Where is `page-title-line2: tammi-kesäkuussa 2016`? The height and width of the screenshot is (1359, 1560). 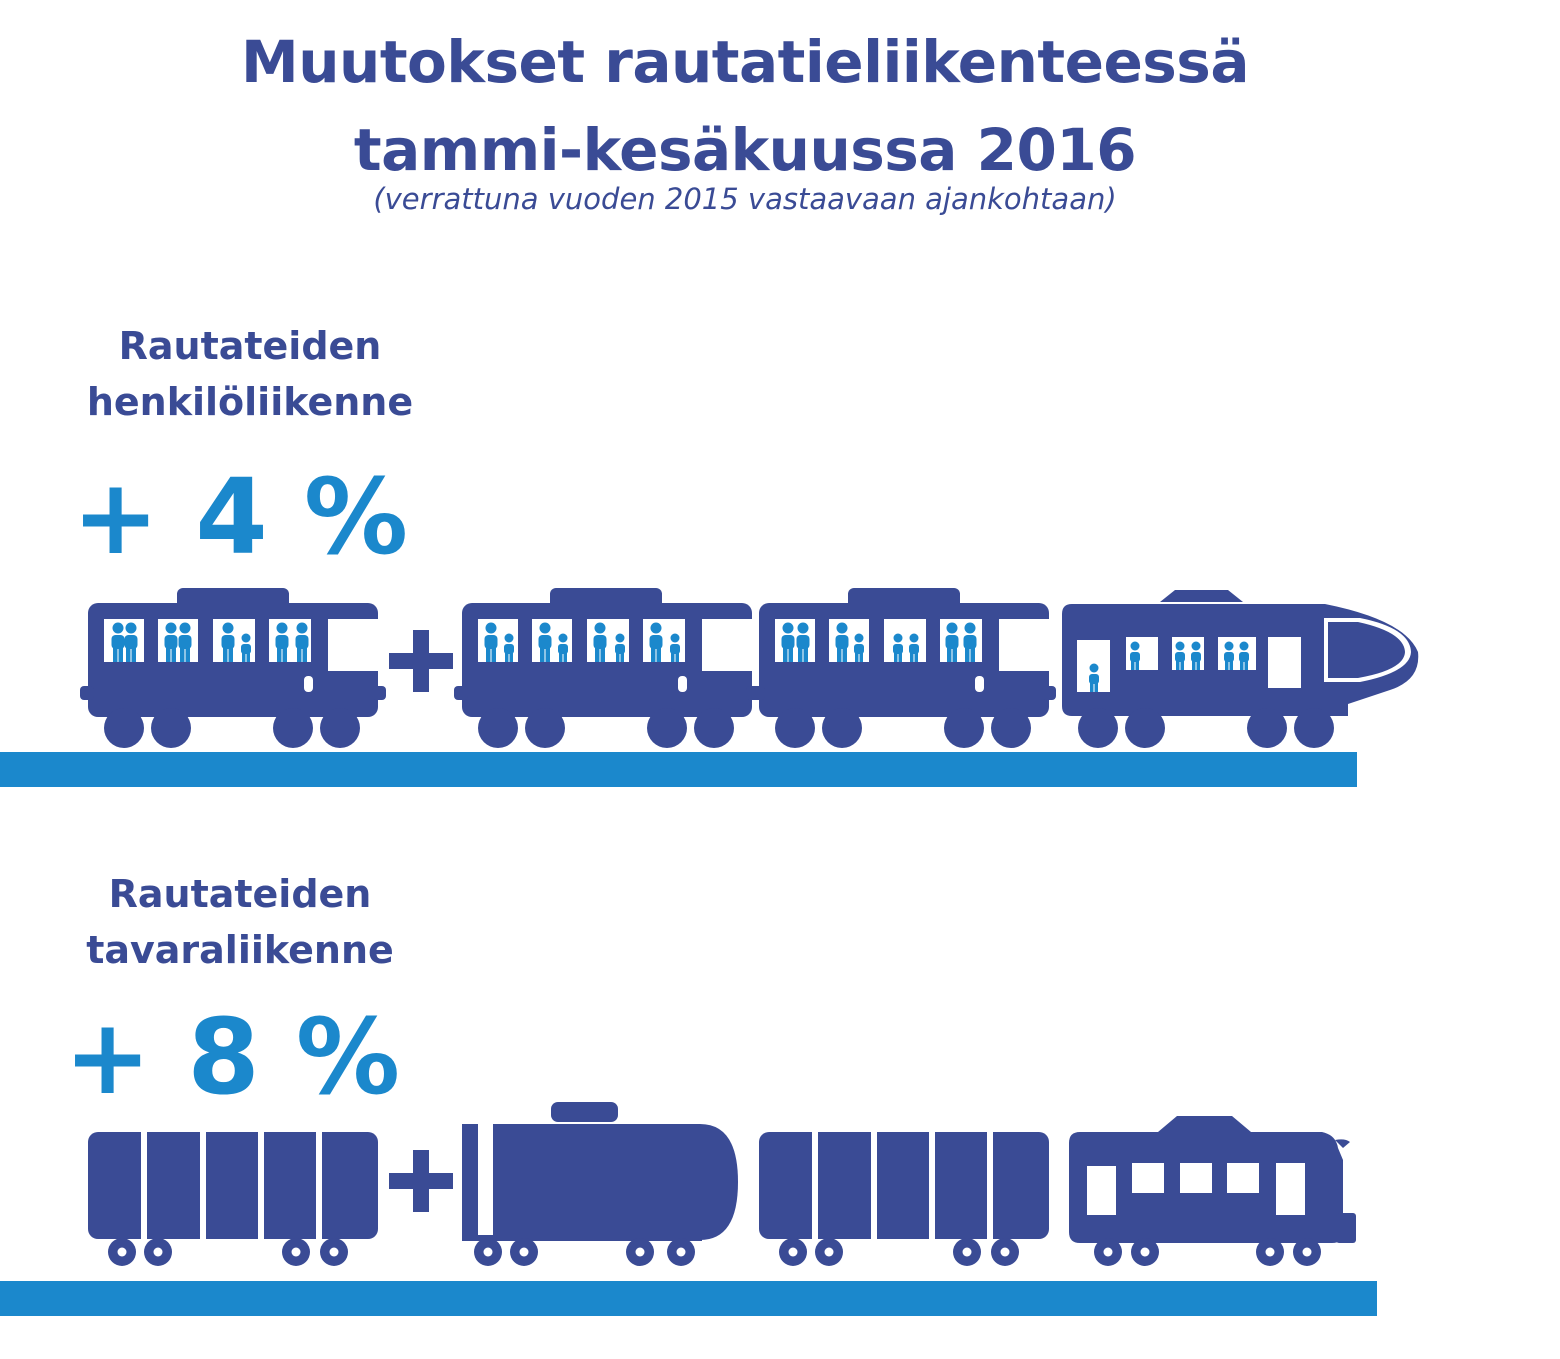 page-title-line2: tammi-kesäkuussa 2016 is located at coordinates (745, 150).